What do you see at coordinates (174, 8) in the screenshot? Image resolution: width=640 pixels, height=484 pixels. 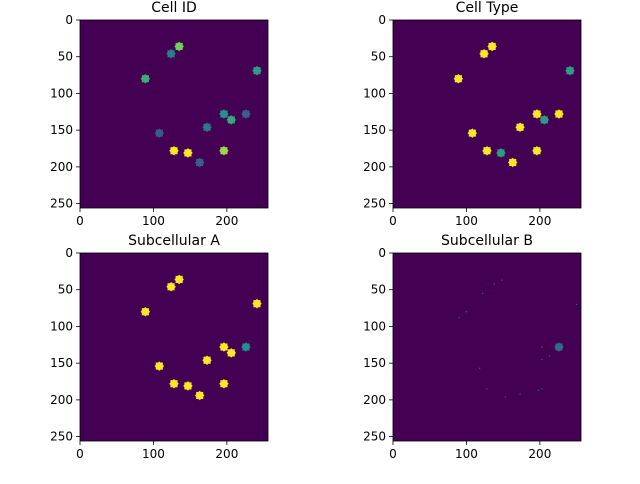 I see `panel-title: Cell ID` at bounding box center [174, 8].